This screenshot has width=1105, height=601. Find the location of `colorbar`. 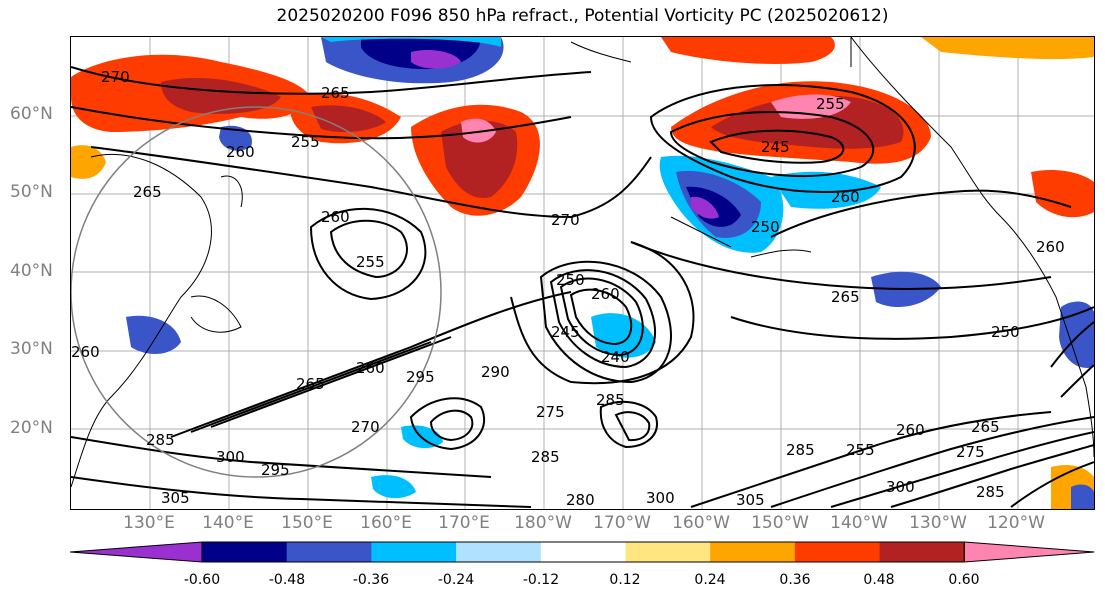

colorbar is located at coordinates (582, 552).